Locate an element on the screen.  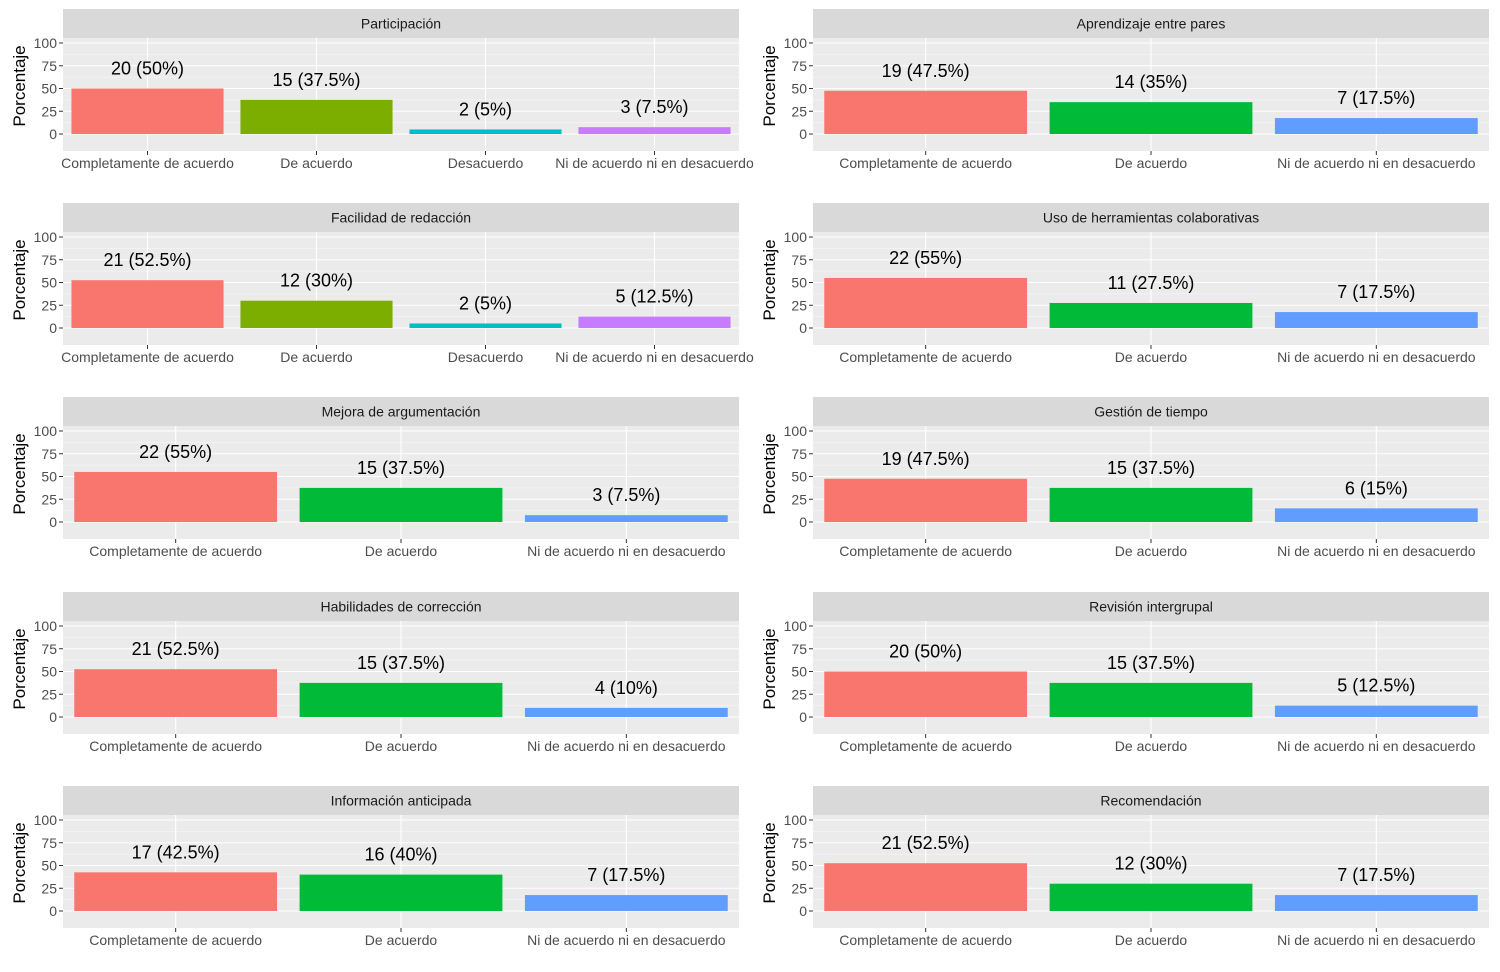
facet-title: Habilidades de corrección is located at coordinates (400, 607).